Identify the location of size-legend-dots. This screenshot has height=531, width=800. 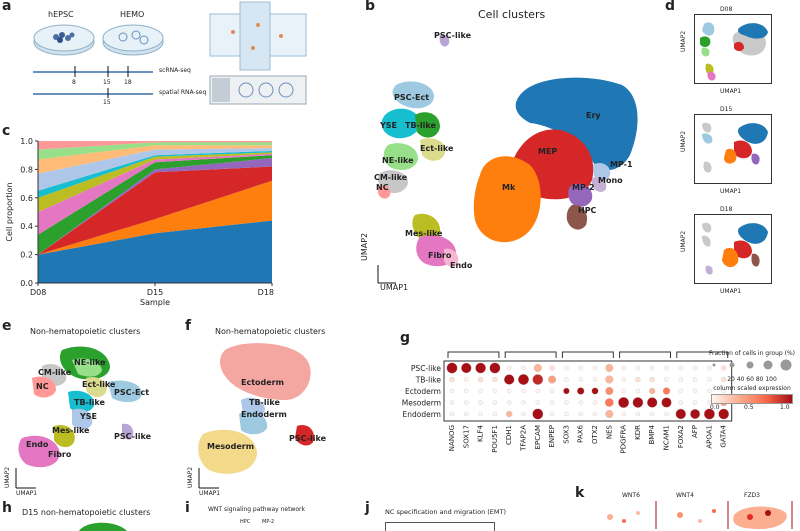
(752, 365).